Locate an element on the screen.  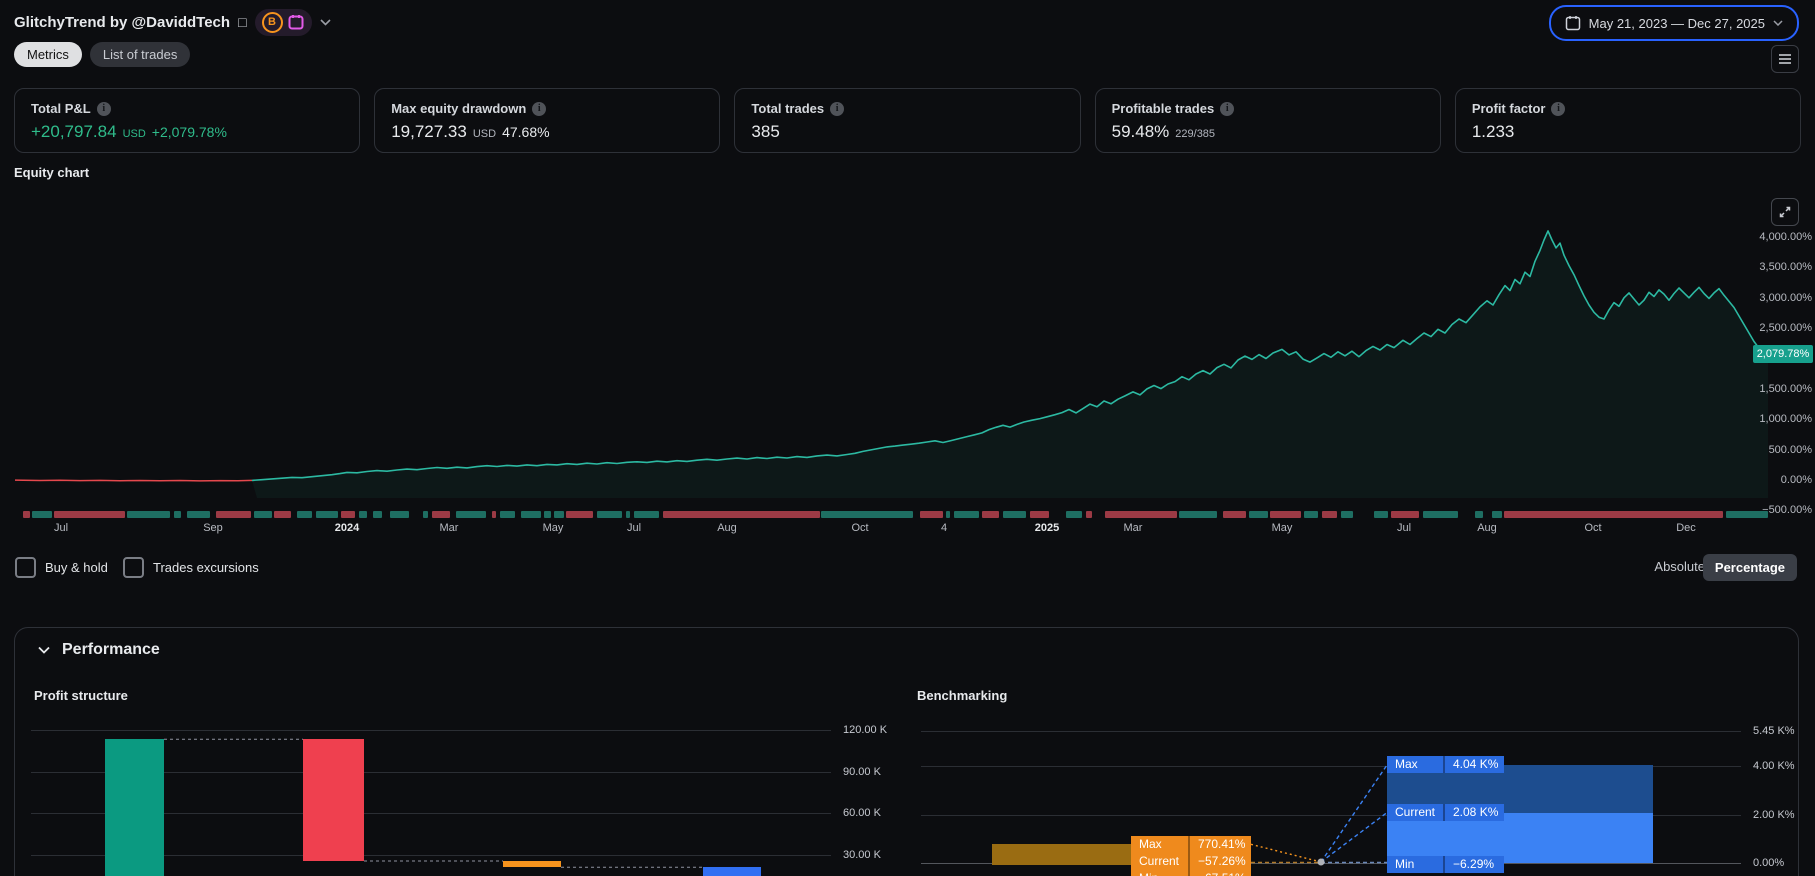
y-axis-label: 1,500.00% is located at coordinates (1785, 388).